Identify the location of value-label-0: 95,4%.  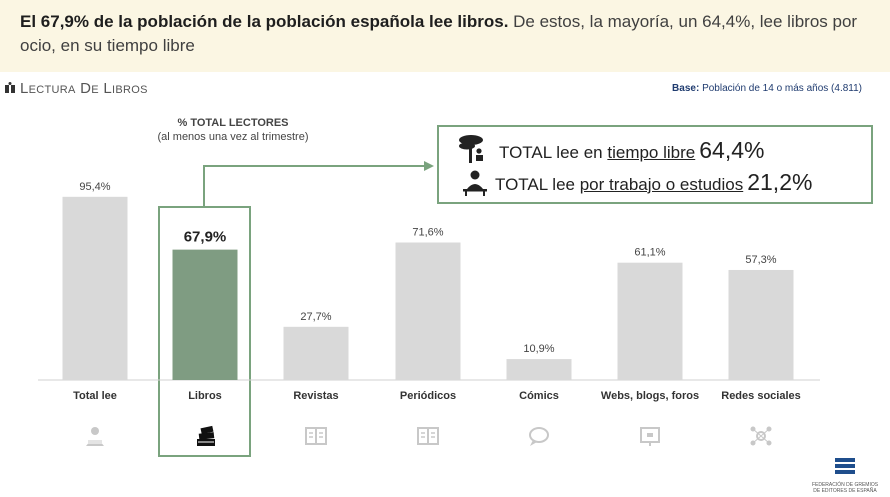
(94, 187).